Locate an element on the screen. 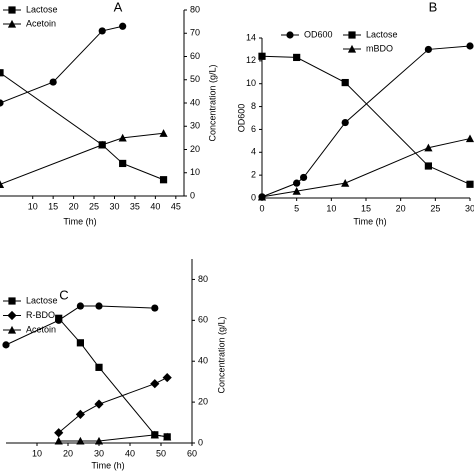  x-tick-label: 50 is located at coordinates (161, 453).